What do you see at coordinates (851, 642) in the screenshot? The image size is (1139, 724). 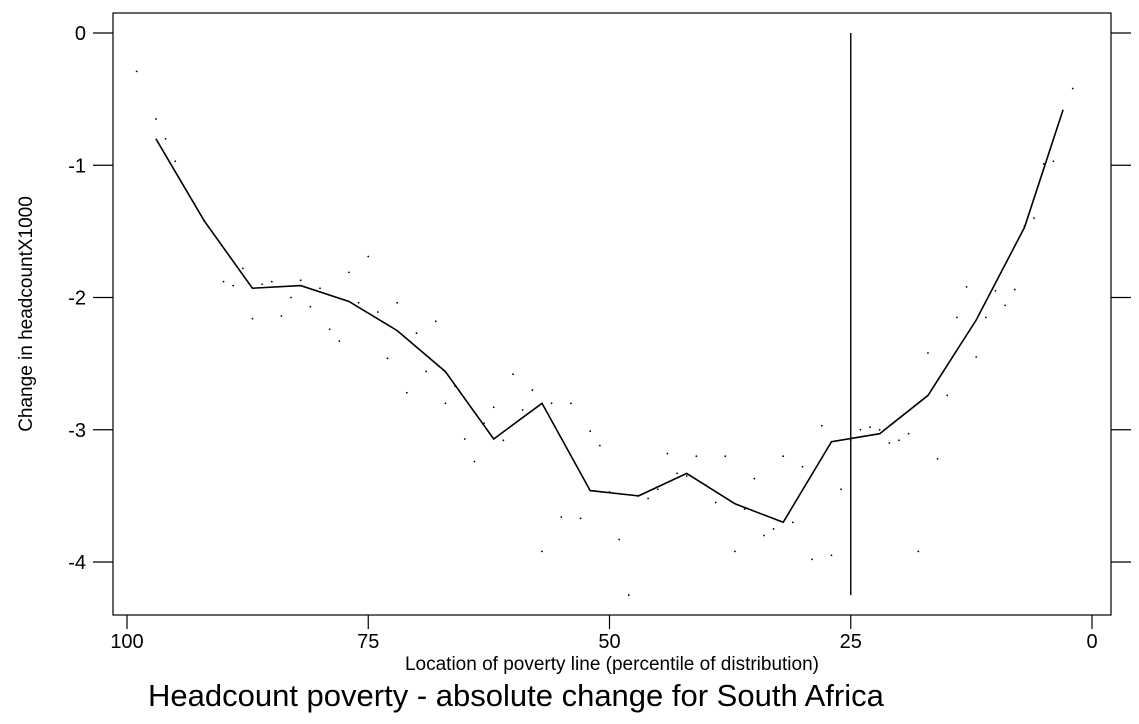 I see `x-tick-label: 25` at bounding box center [851, 642].